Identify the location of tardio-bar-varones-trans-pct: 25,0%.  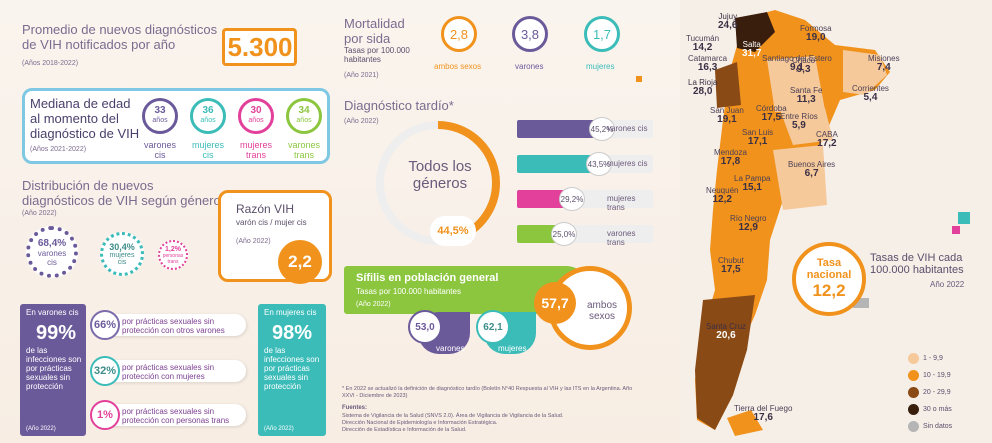
(564, 234).